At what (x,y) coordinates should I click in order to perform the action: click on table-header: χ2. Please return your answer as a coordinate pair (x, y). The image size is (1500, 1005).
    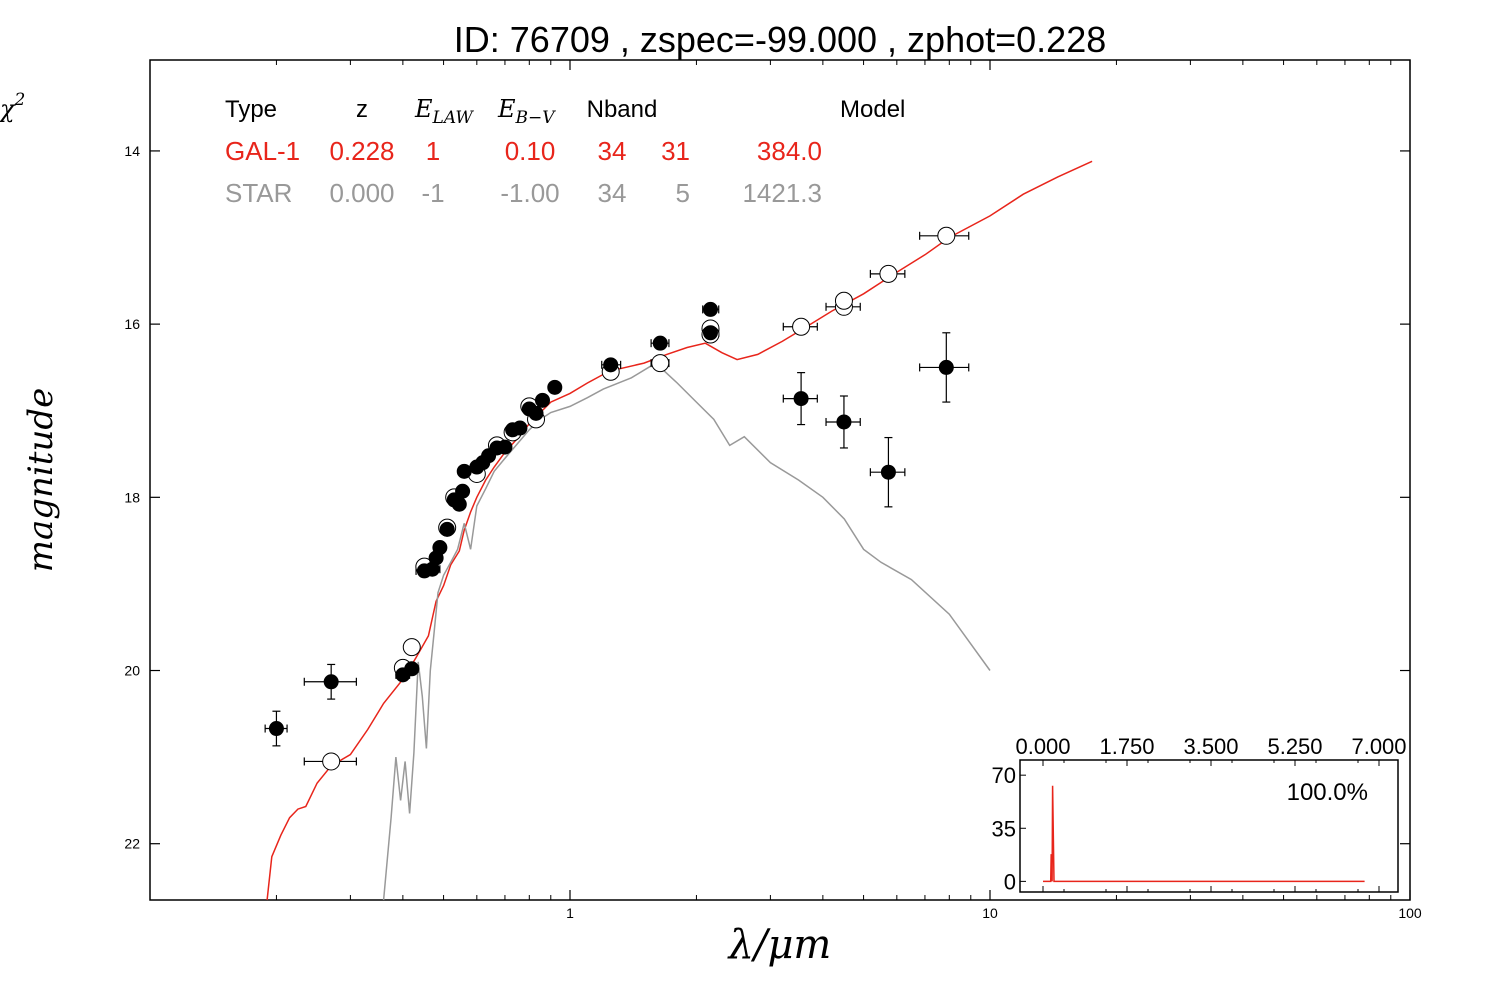
    Looking at the image, I should click on (12, 106).